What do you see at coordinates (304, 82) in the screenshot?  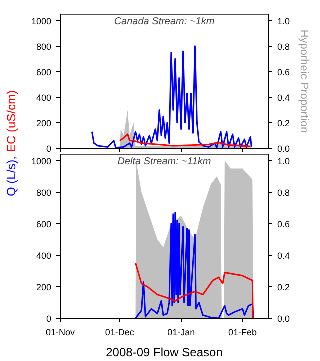 I see `y2-axis-title: Hyporheic Proportion` at bounding box center [304, 82].